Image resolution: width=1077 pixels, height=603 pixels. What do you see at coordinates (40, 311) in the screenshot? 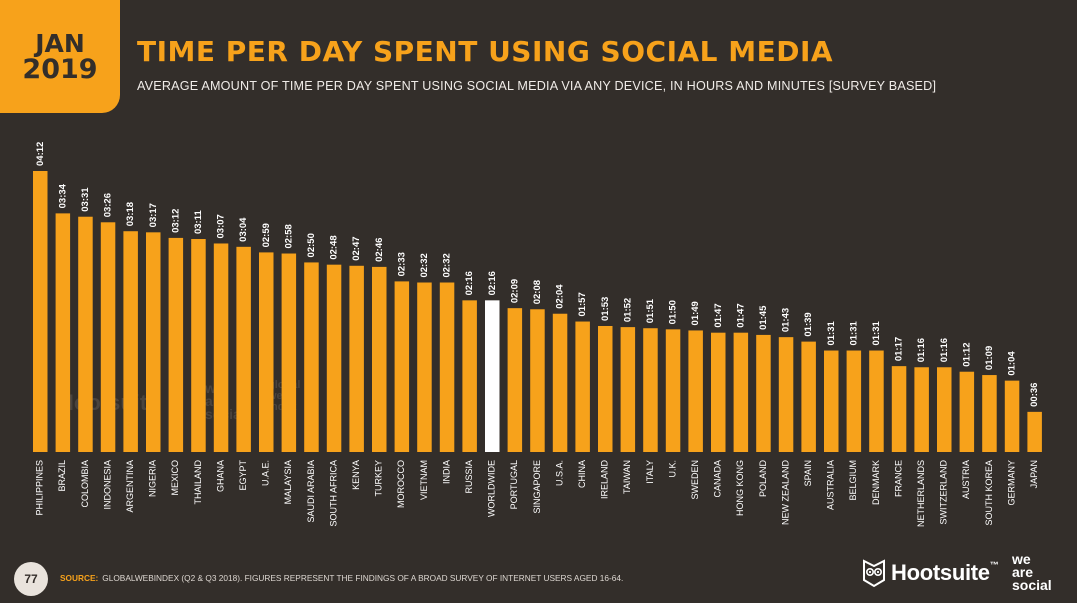
I see `bar-philippines` at bounding box center [40, 311].